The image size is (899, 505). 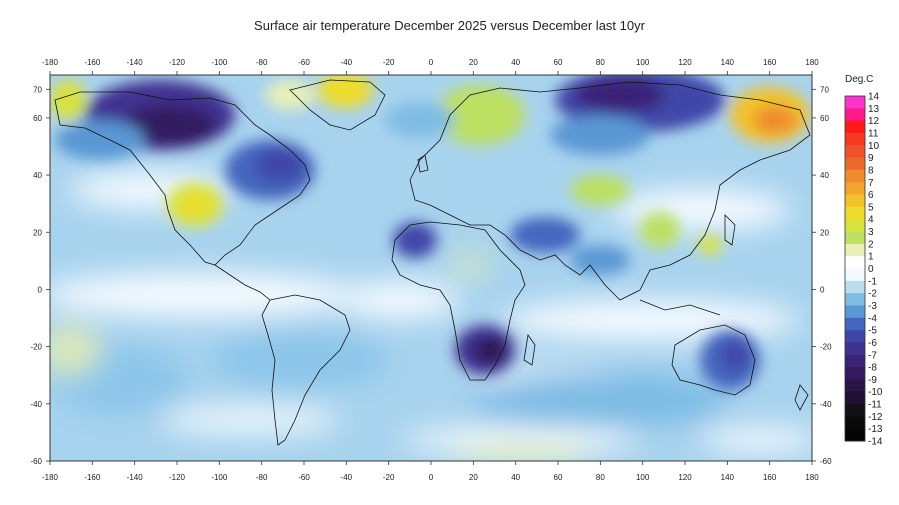 What do you see at coordinates (473, 477) in the screenshot?
I see `lon-tick-label: 20` at bounding box center [473, 477].